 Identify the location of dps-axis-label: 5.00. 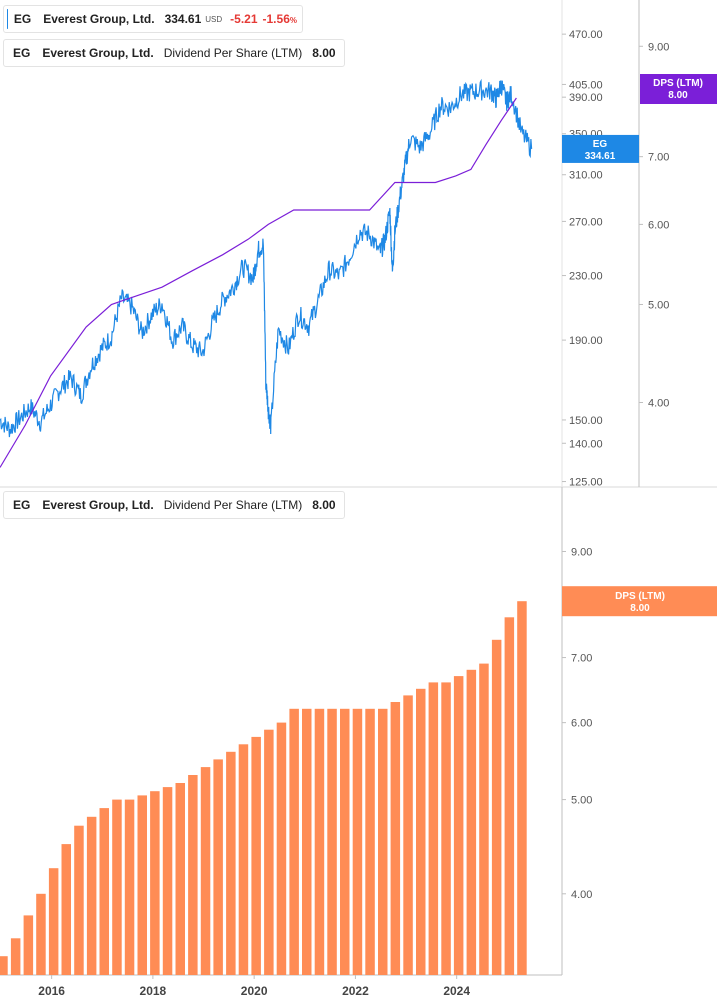
(658, 305).